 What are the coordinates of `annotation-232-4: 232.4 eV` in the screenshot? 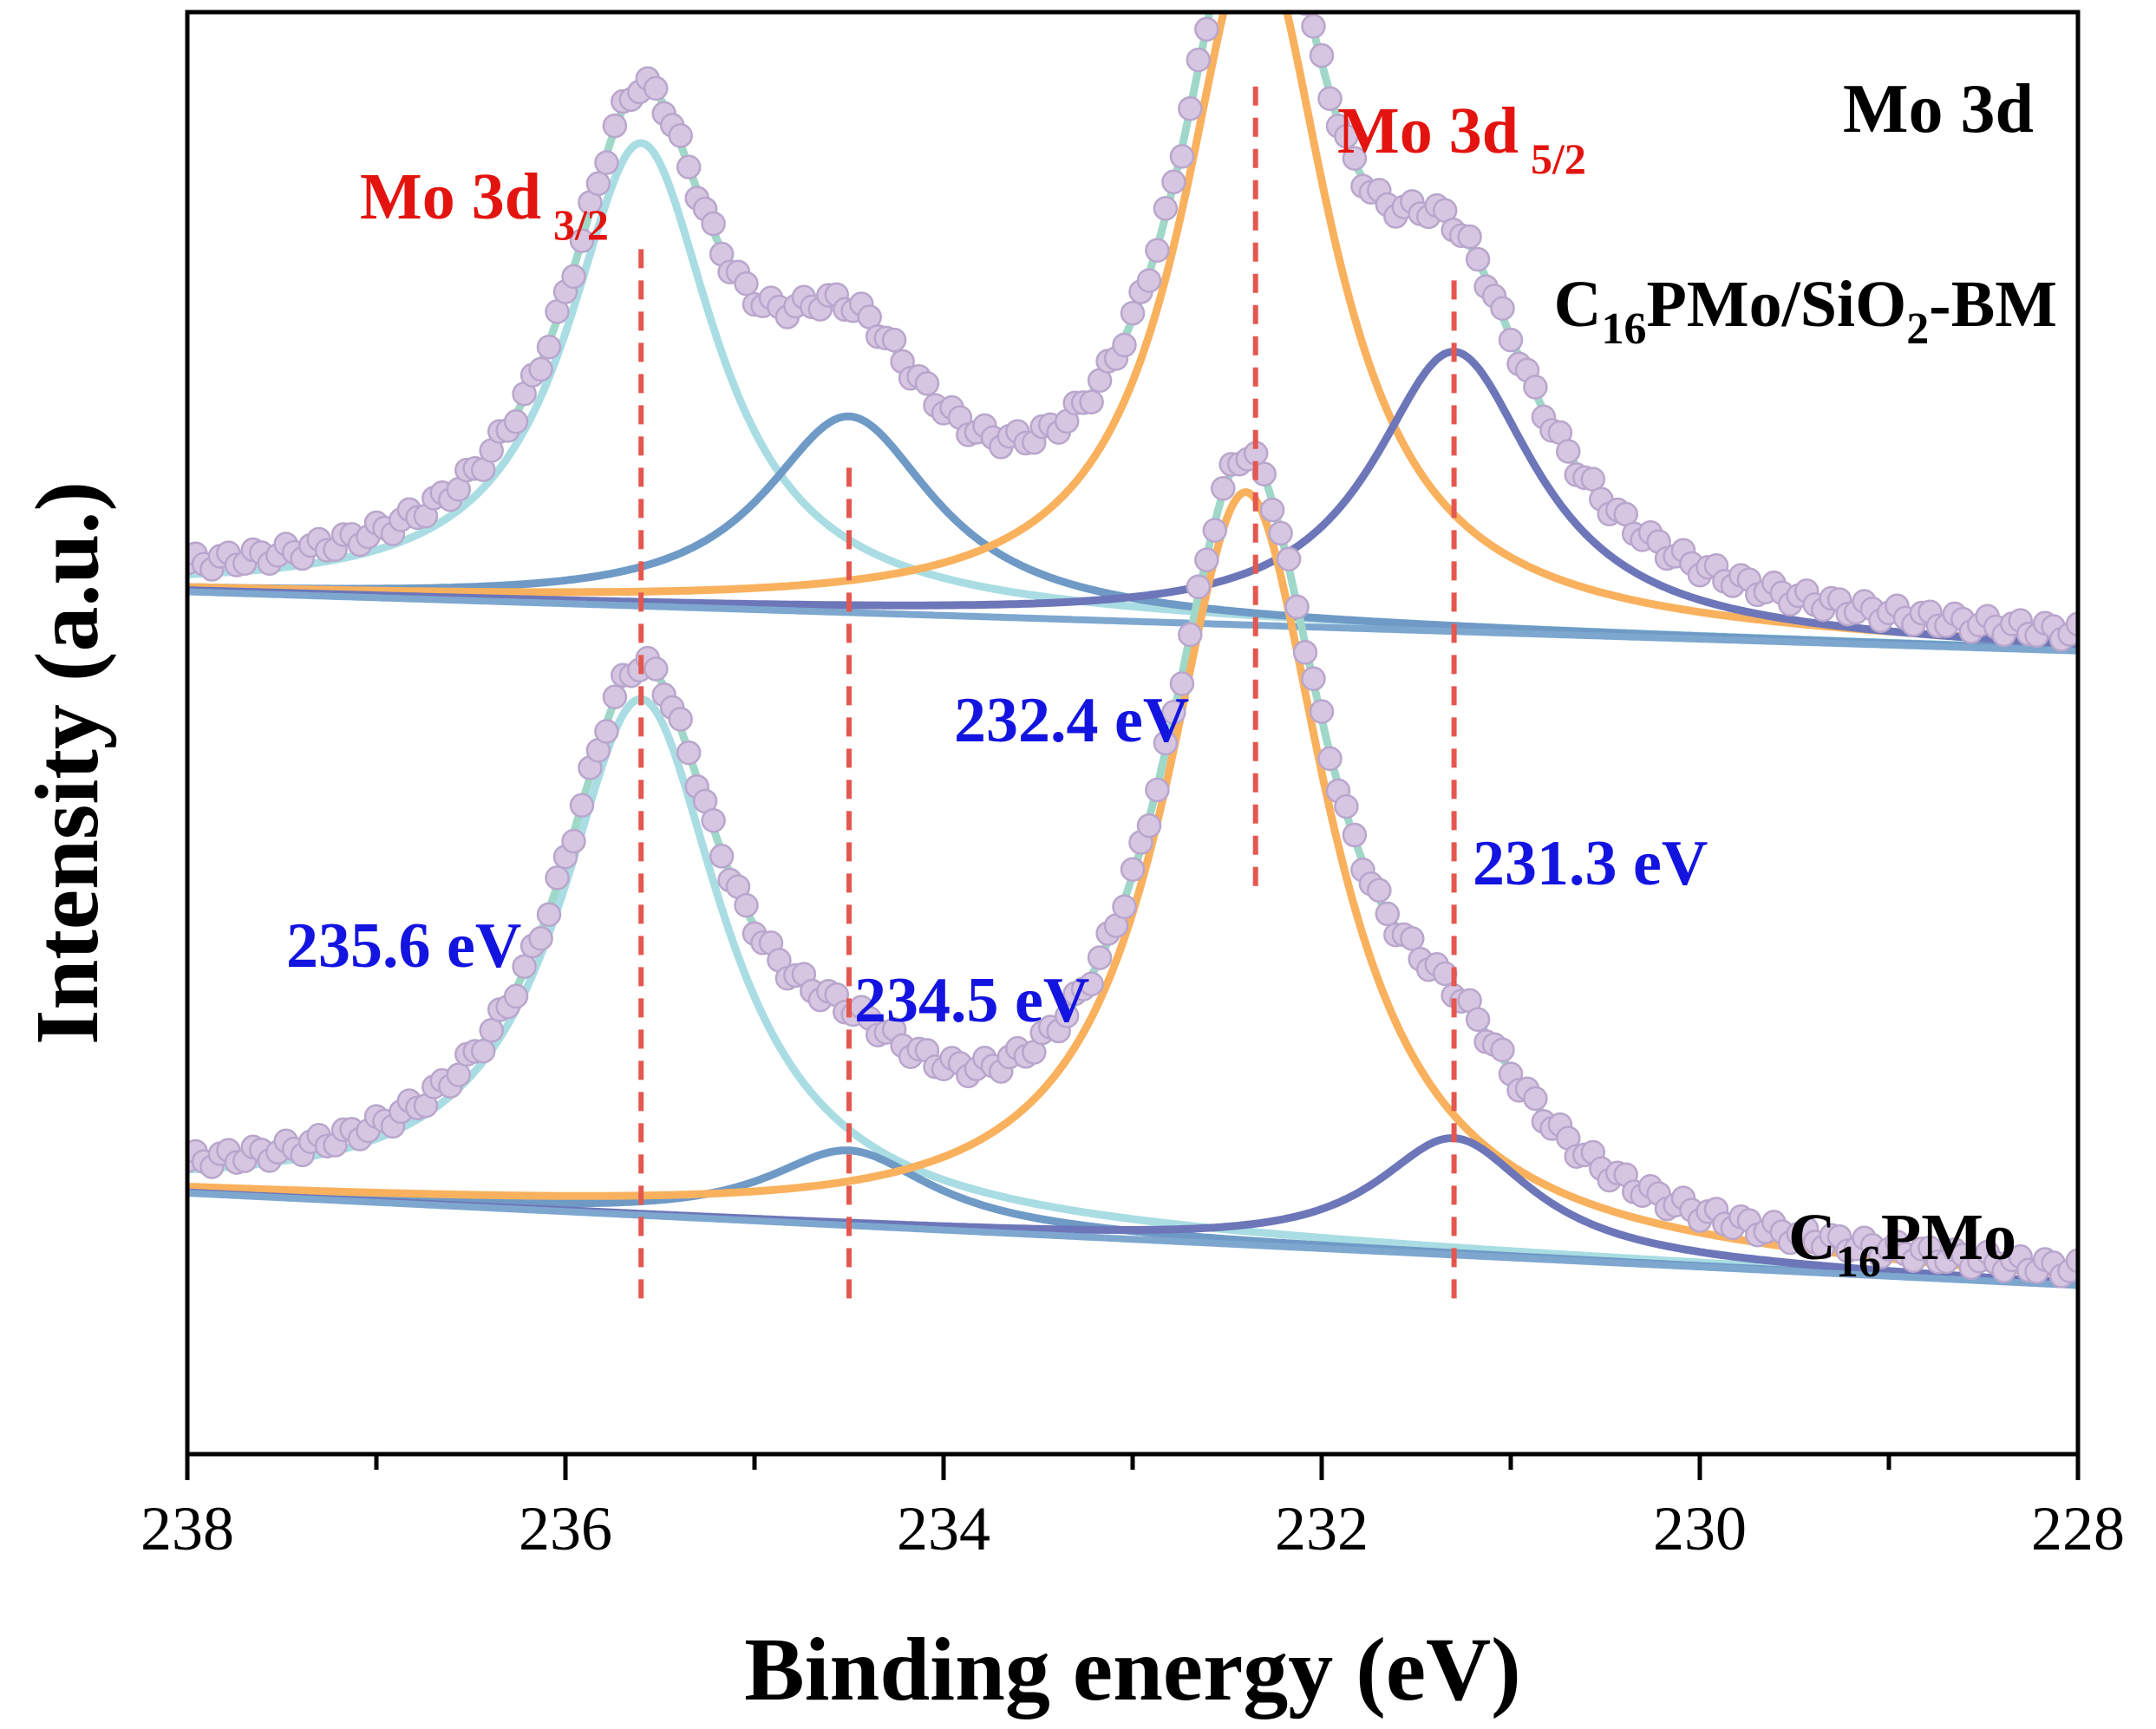 It's located at (1071, 721).